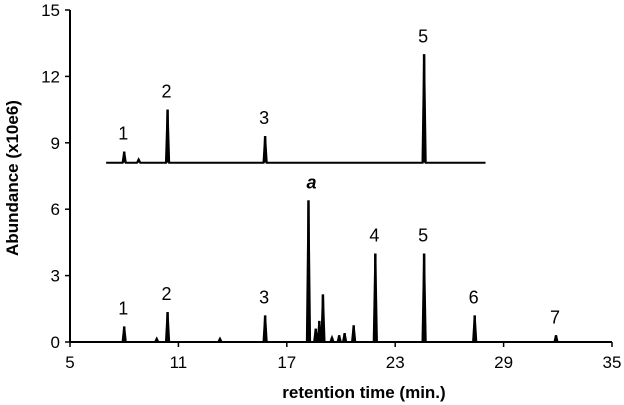  Describe the element at coordinates (311, 182) in the screenshot. I see `lower-peak-label: a` at that location.